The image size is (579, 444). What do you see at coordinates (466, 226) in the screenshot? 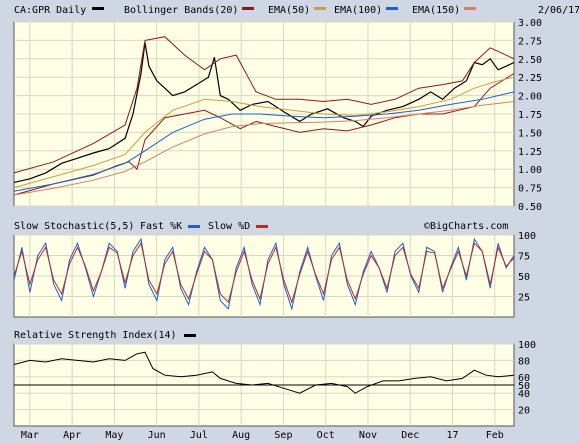
I see `watermark: ©BigCharts.com` at bounding box center [466, 226].